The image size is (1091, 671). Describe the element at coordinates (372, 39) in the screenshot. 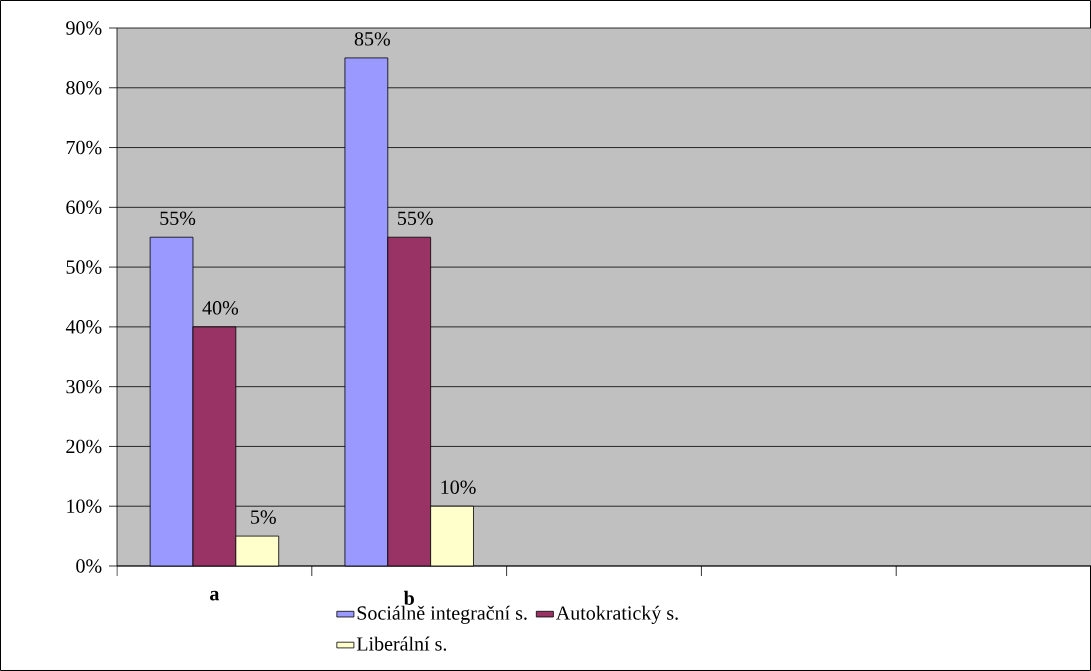

I see `data-label: 85%` at that location.